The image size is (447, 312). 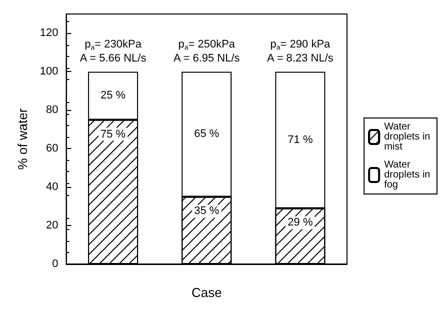 What do you see at coordinates (22, 139) in the screenshot?
I see `y-axis-title: % of water` at bounding box center [22, 139].